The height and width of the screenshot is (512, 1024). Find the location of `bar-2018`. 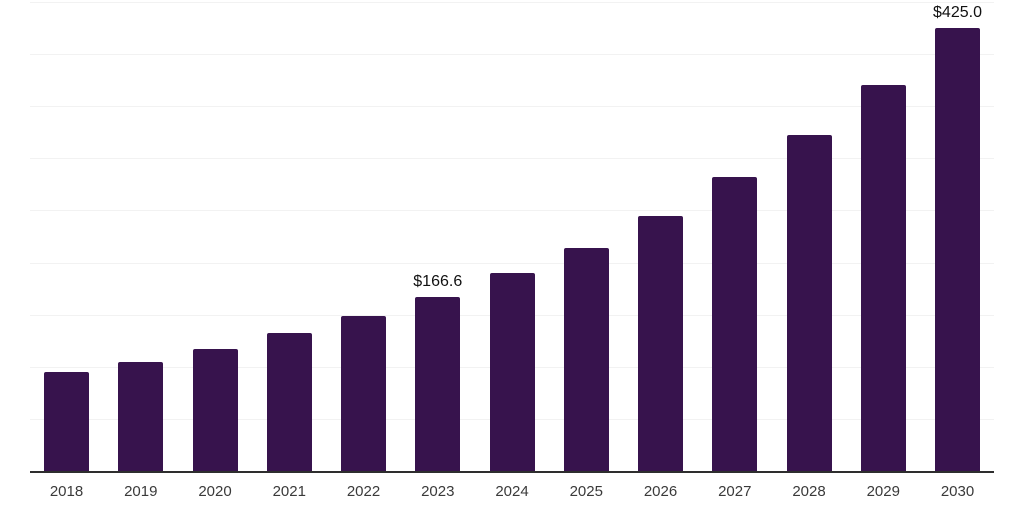

bar-2018 is located at coordinates (66, 421).